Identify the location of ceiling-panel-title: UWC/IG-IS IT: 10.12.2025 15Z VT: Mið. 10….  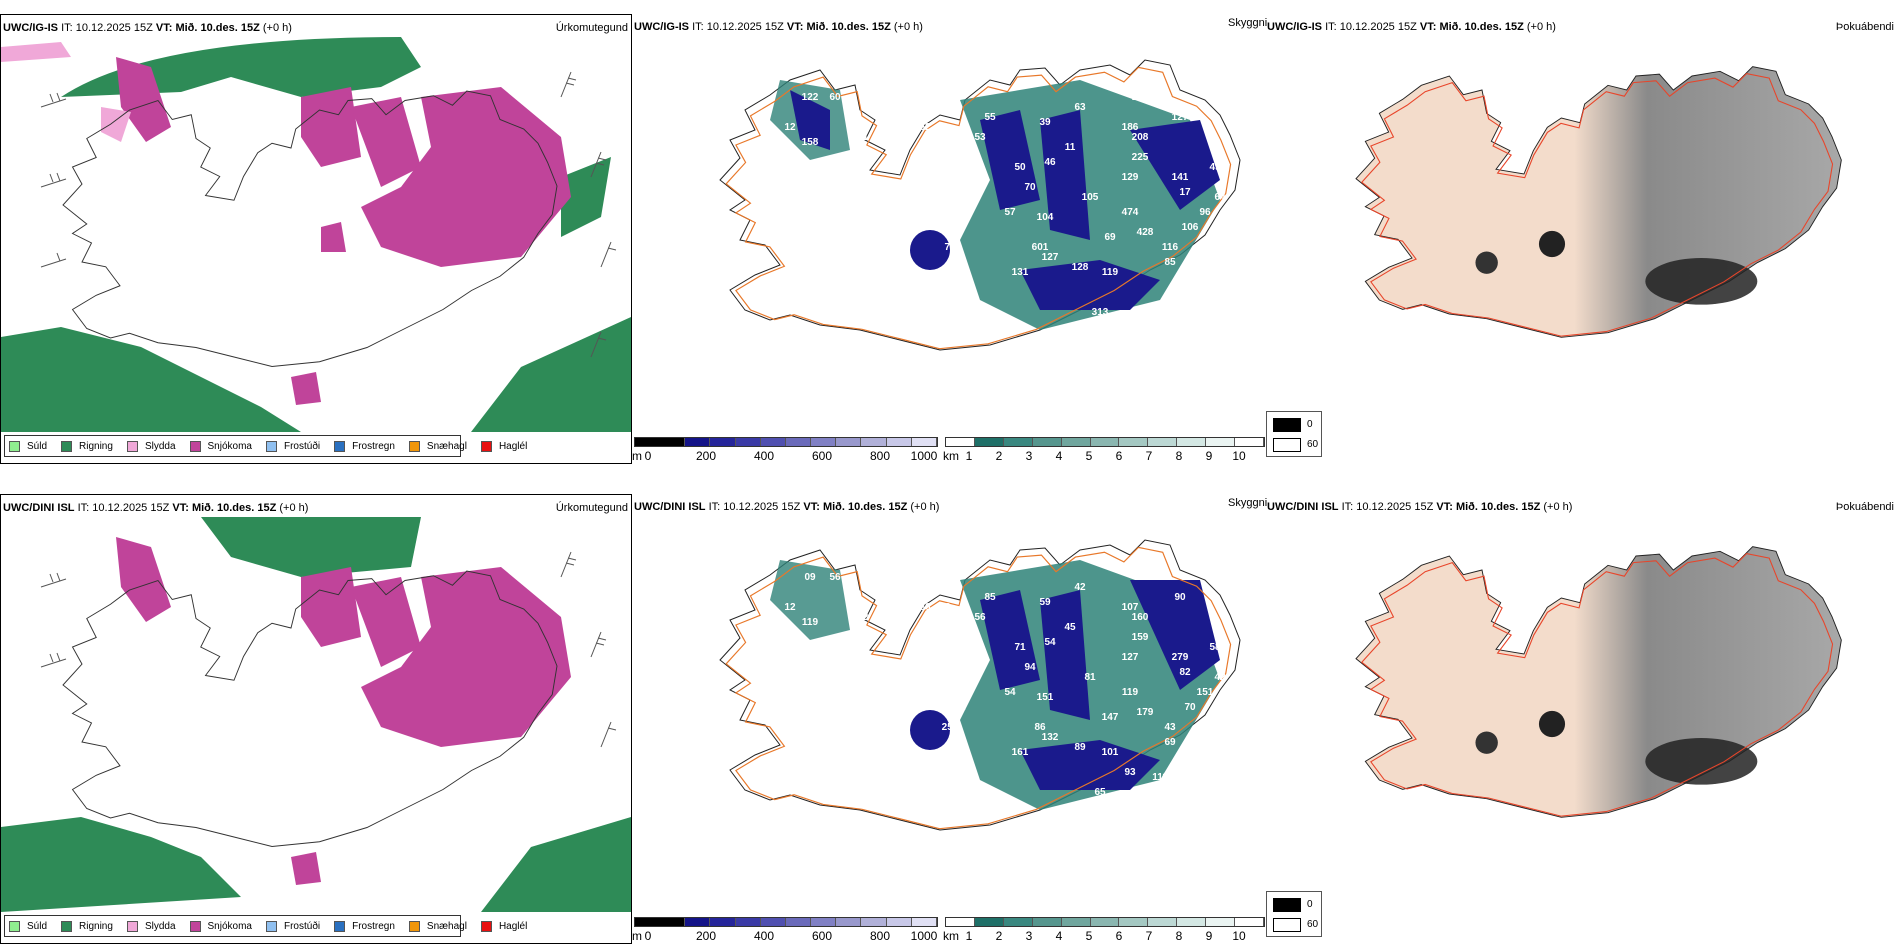
(778, 27).